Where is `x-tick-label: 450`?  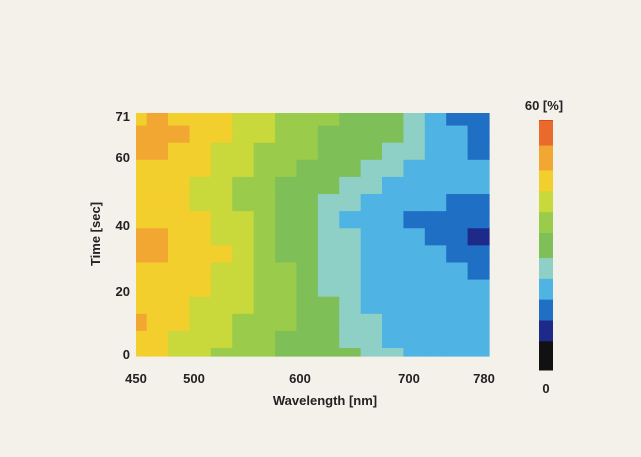 x-tick-label: 450 is located at coordinates (136, 378).